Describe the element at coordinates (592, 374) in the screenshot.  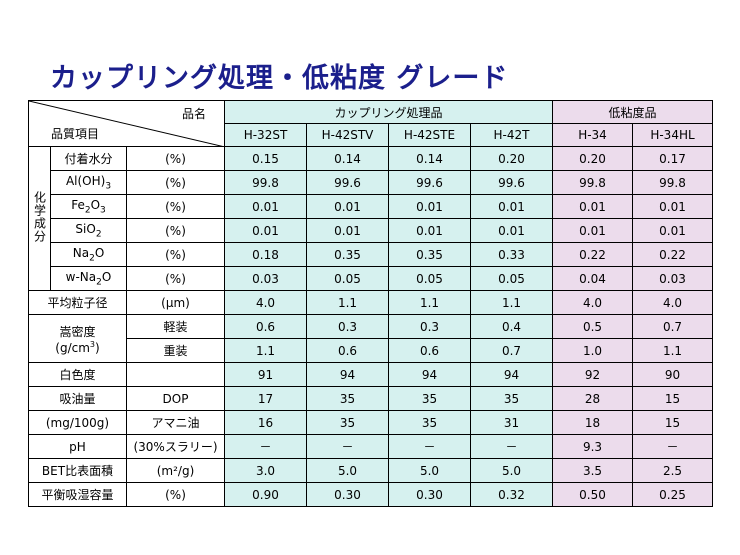
I see `value-cell: 92` at that location.